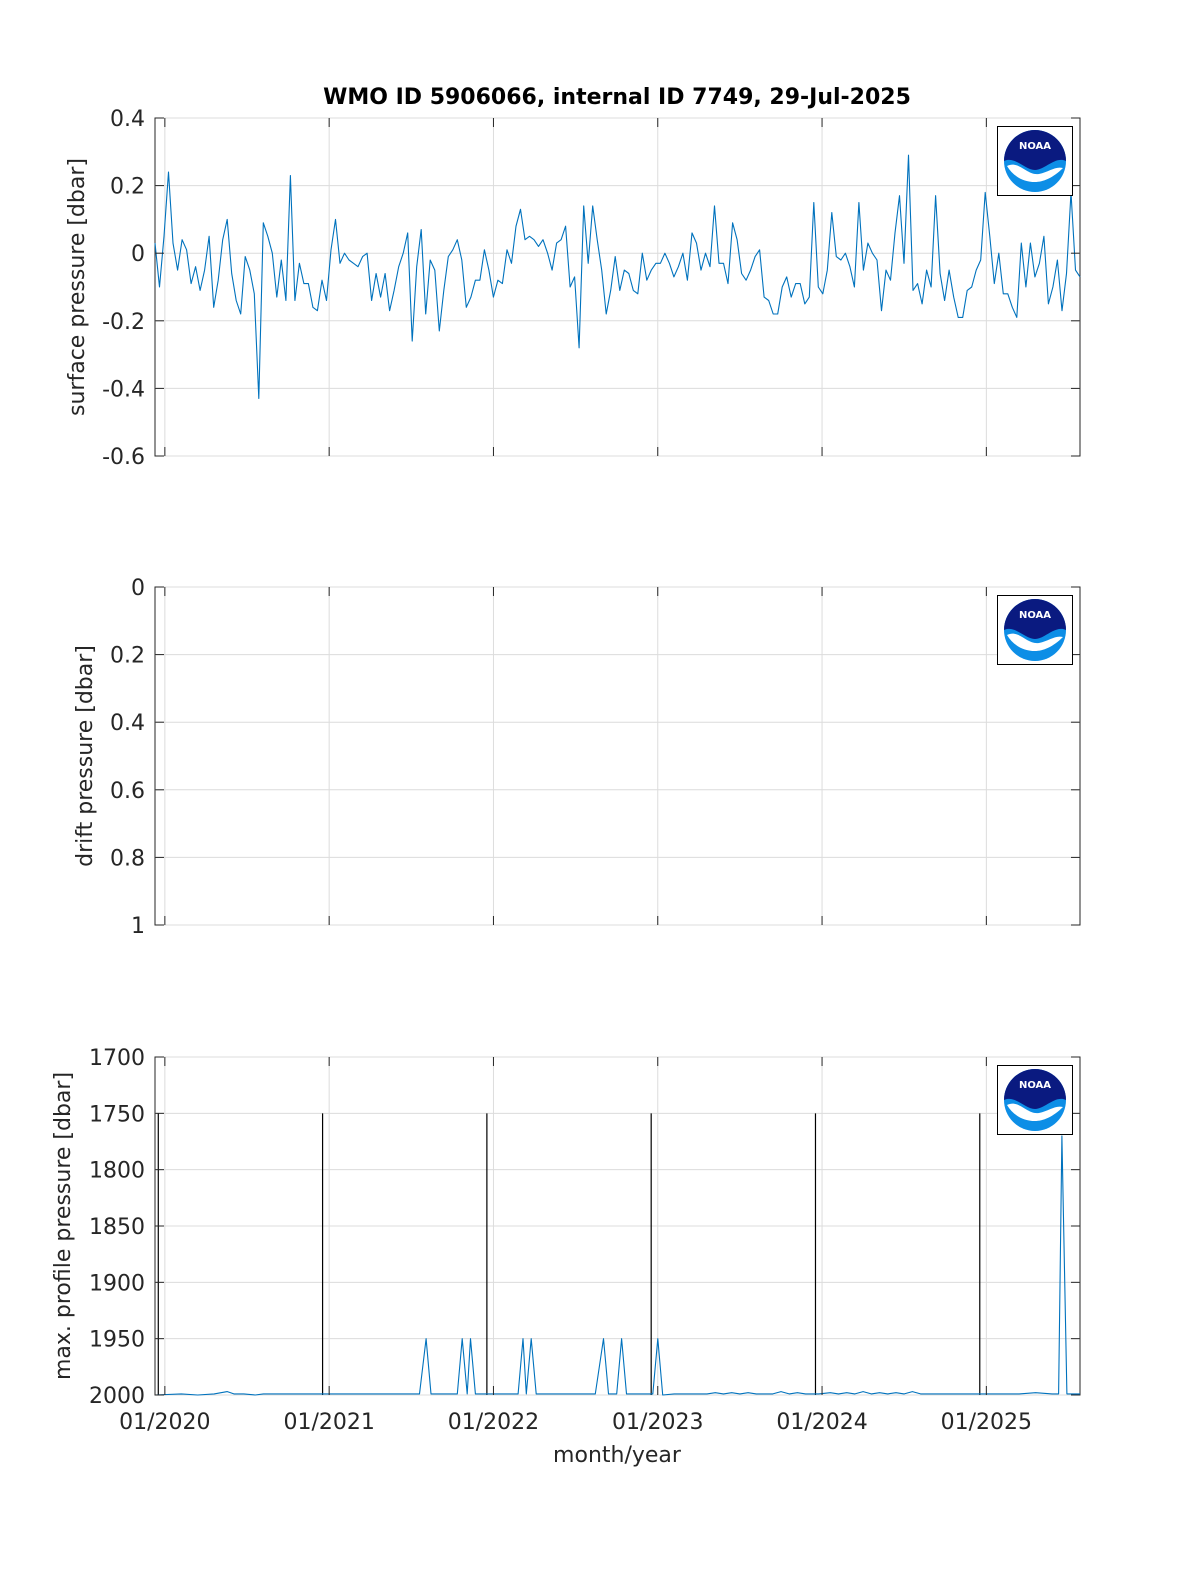  I want to click on x-ticks-drift, so click(575, 756).